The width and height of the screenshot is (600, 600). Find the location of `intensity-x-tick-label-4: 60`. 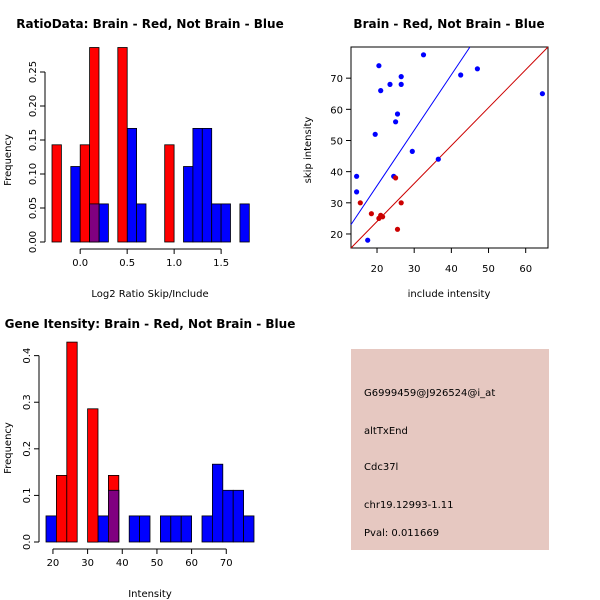

intensity-x-tick-label-4: 60 is located at coordinates (191, 563).